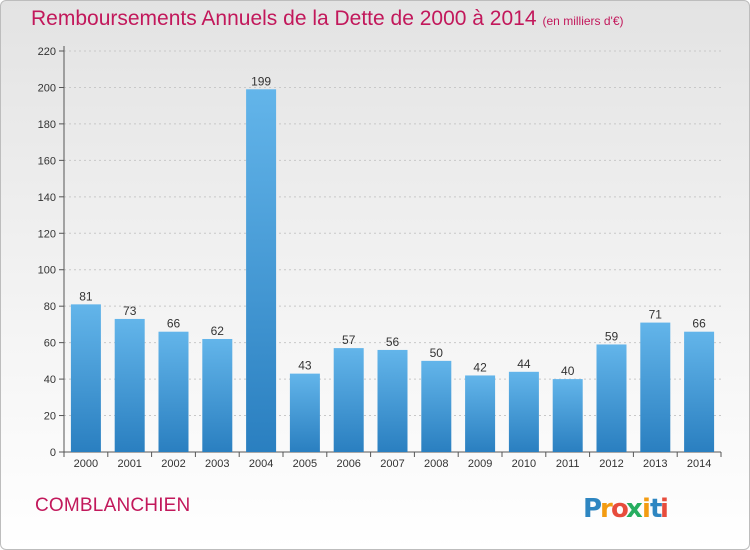  Describe the element at coordinates (218, 331) in the screenshot. I see `data-label: 62` at that location.